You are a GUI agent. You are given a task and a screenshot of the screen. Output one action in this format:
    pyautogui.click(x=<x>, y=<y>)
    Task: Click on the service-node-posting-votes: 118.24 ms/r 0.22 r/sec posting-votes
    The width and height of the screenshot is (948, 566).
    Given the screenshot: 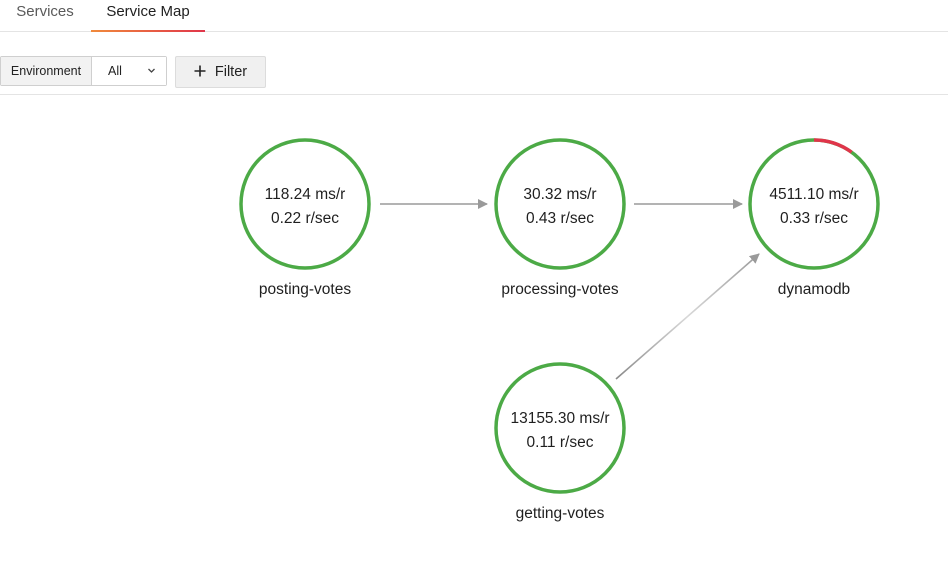 What is the action you would take?
    pyautogui.click(x=305, y=218)
    